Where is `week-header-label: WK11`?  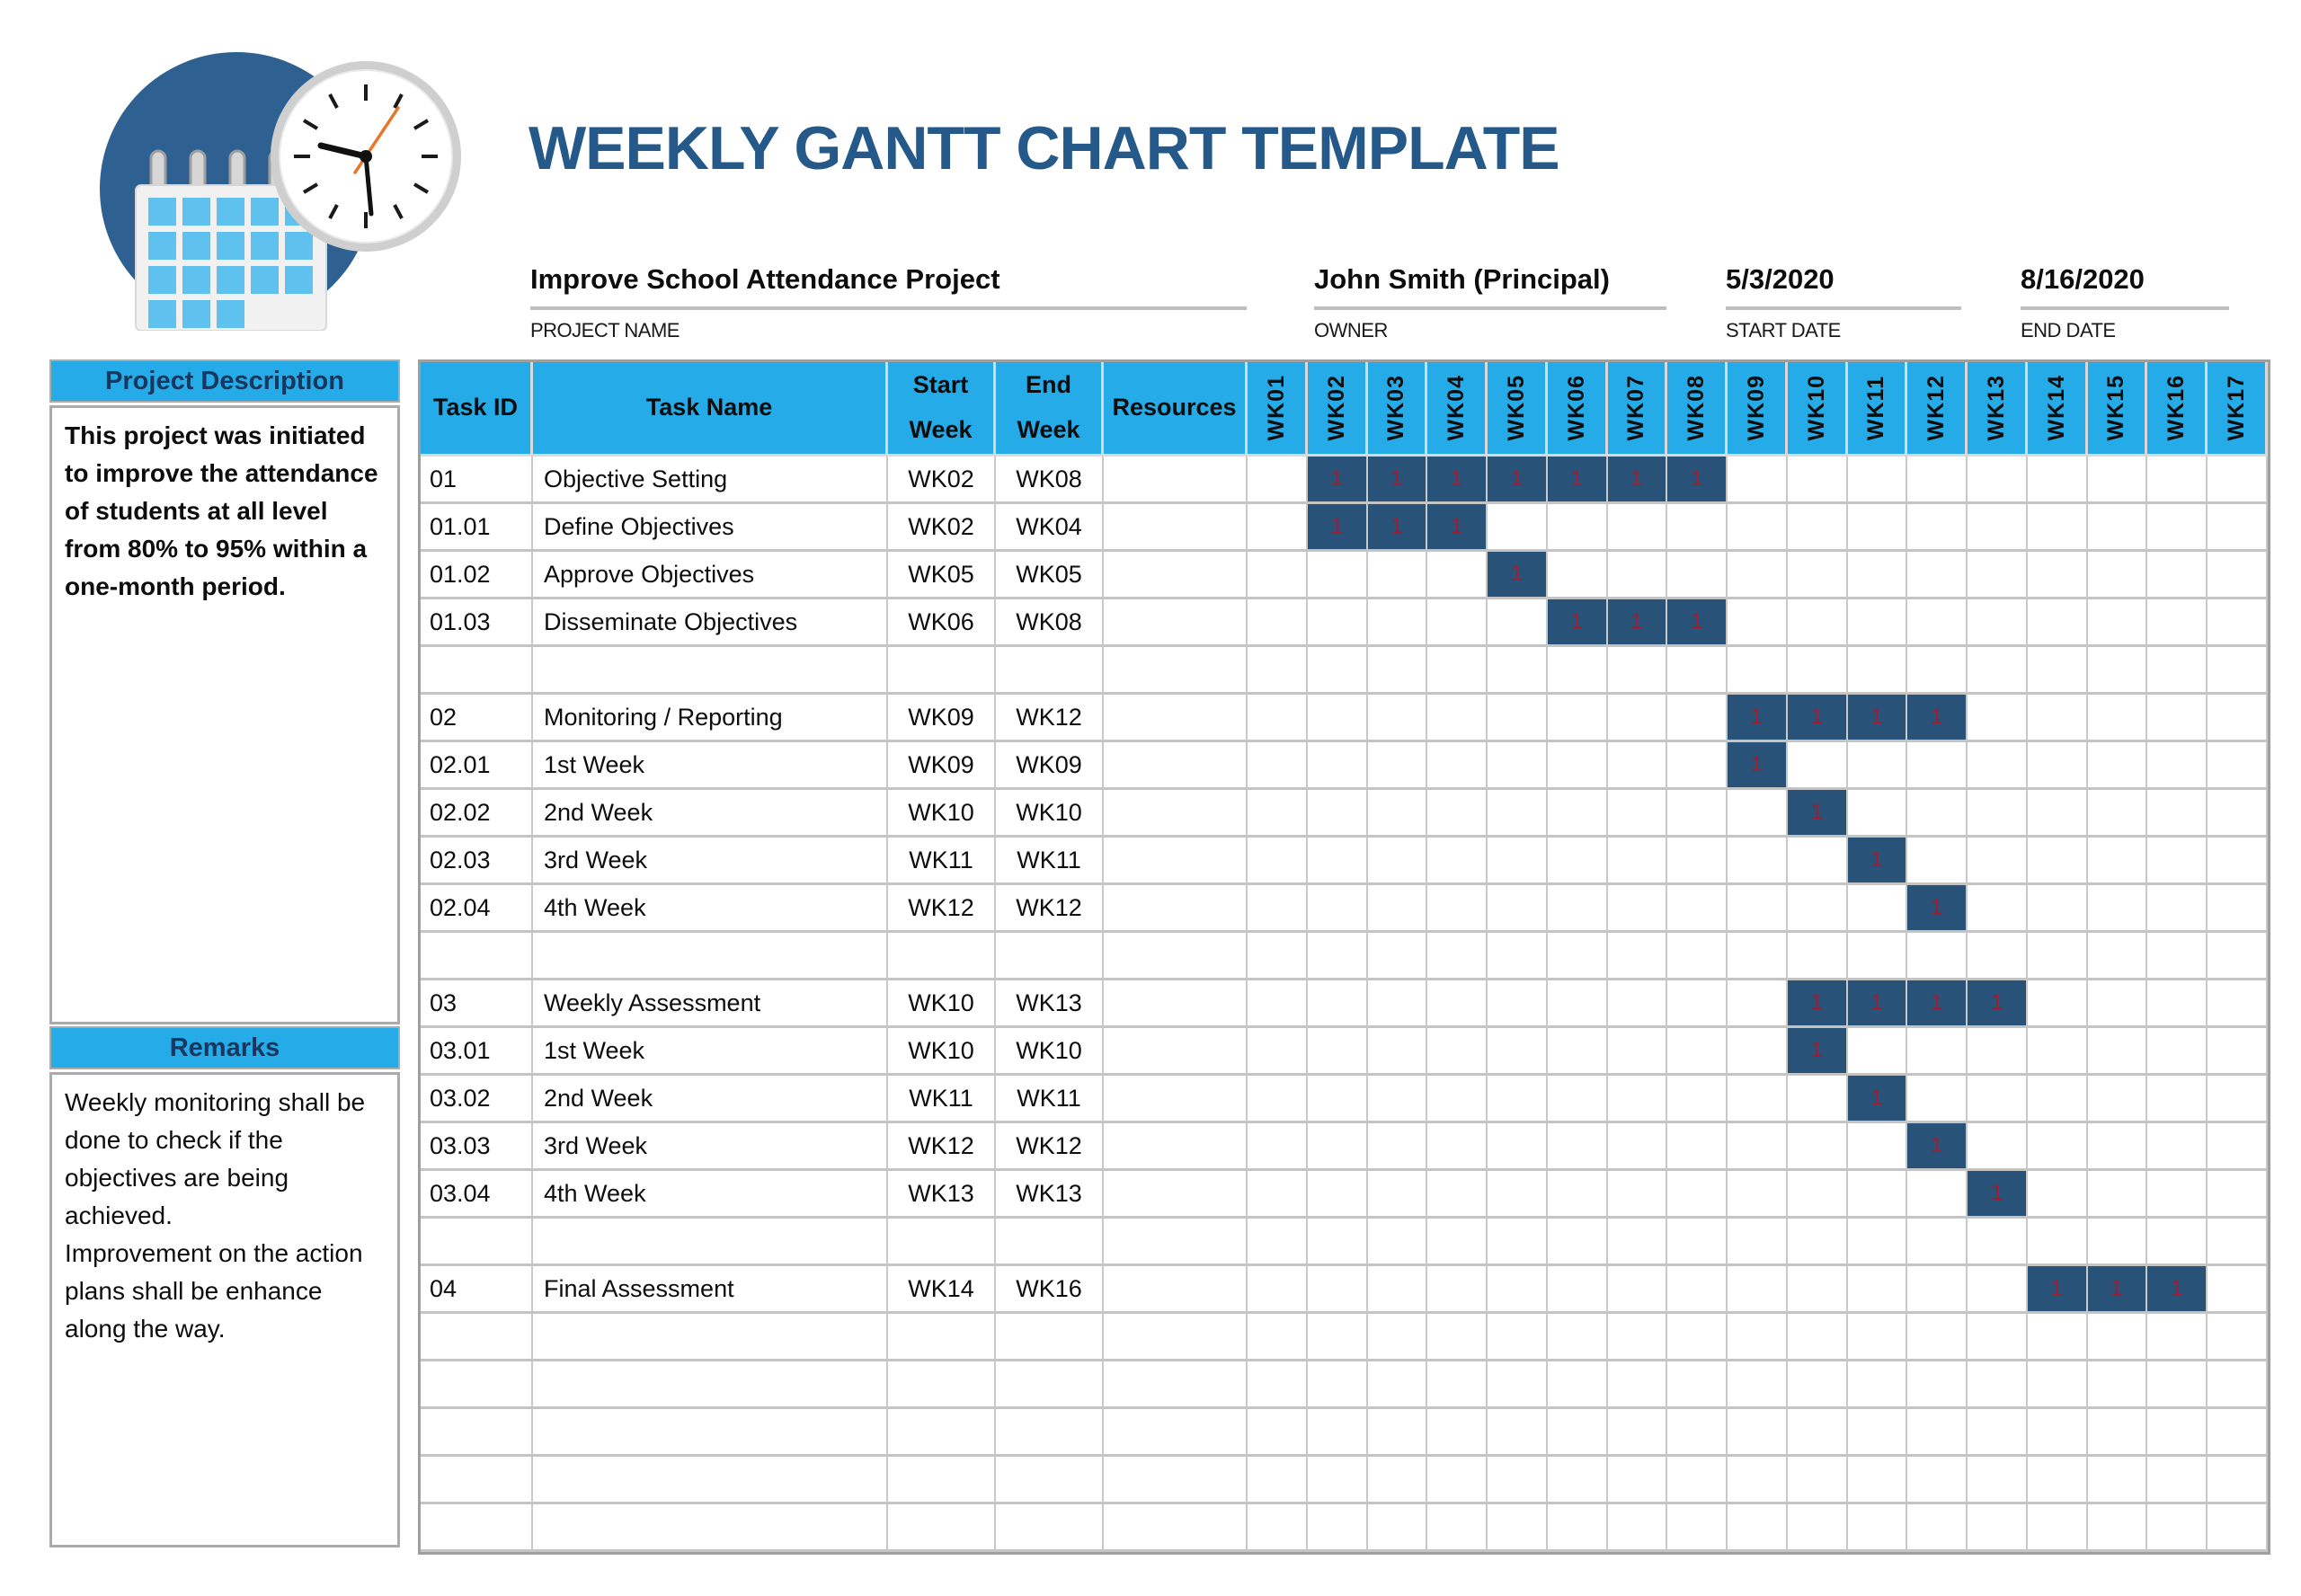
week-header-label: WK11 is located at coordinates (1876, 408).